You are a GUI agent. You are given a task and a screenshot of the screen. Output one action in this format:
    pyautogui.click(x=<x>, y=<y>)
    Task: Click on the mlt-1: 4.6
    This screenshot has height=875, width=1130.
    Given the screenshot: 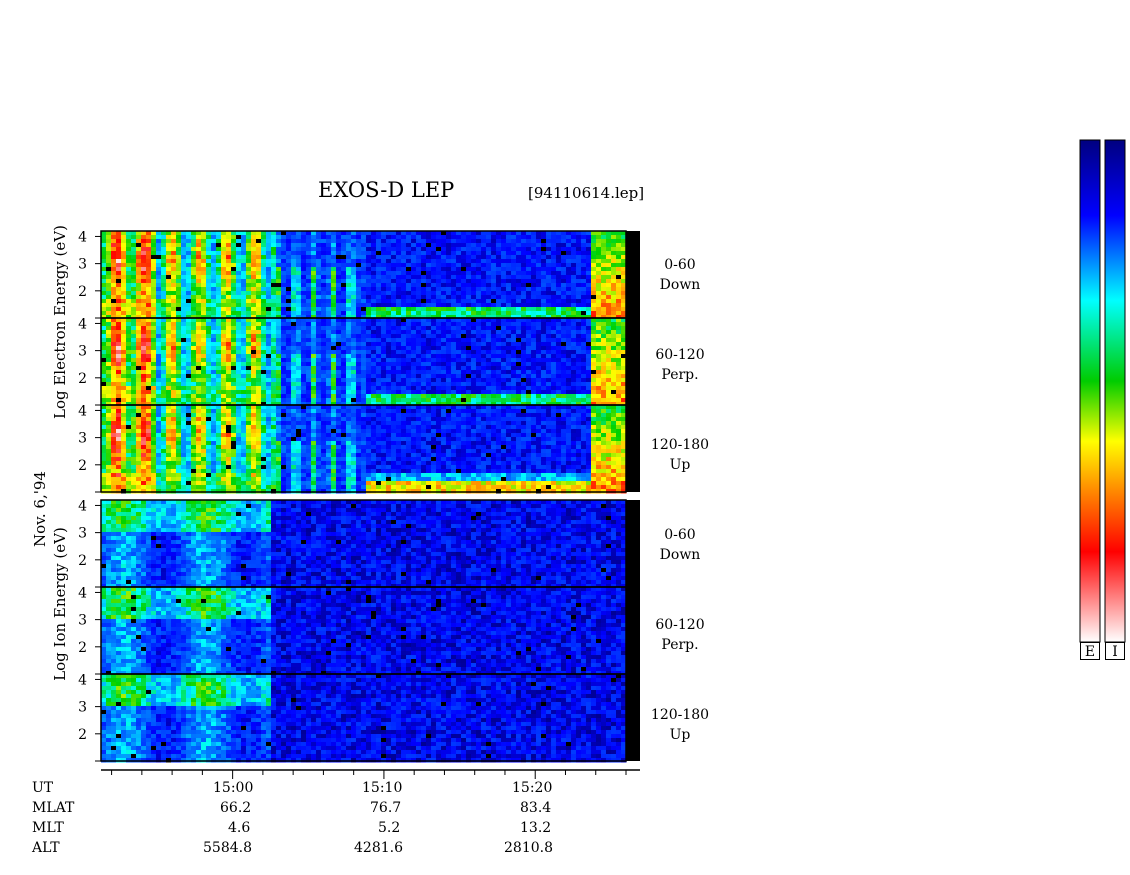 What is the action you would take?
    pyautogui.click(x=239, y=828)
    